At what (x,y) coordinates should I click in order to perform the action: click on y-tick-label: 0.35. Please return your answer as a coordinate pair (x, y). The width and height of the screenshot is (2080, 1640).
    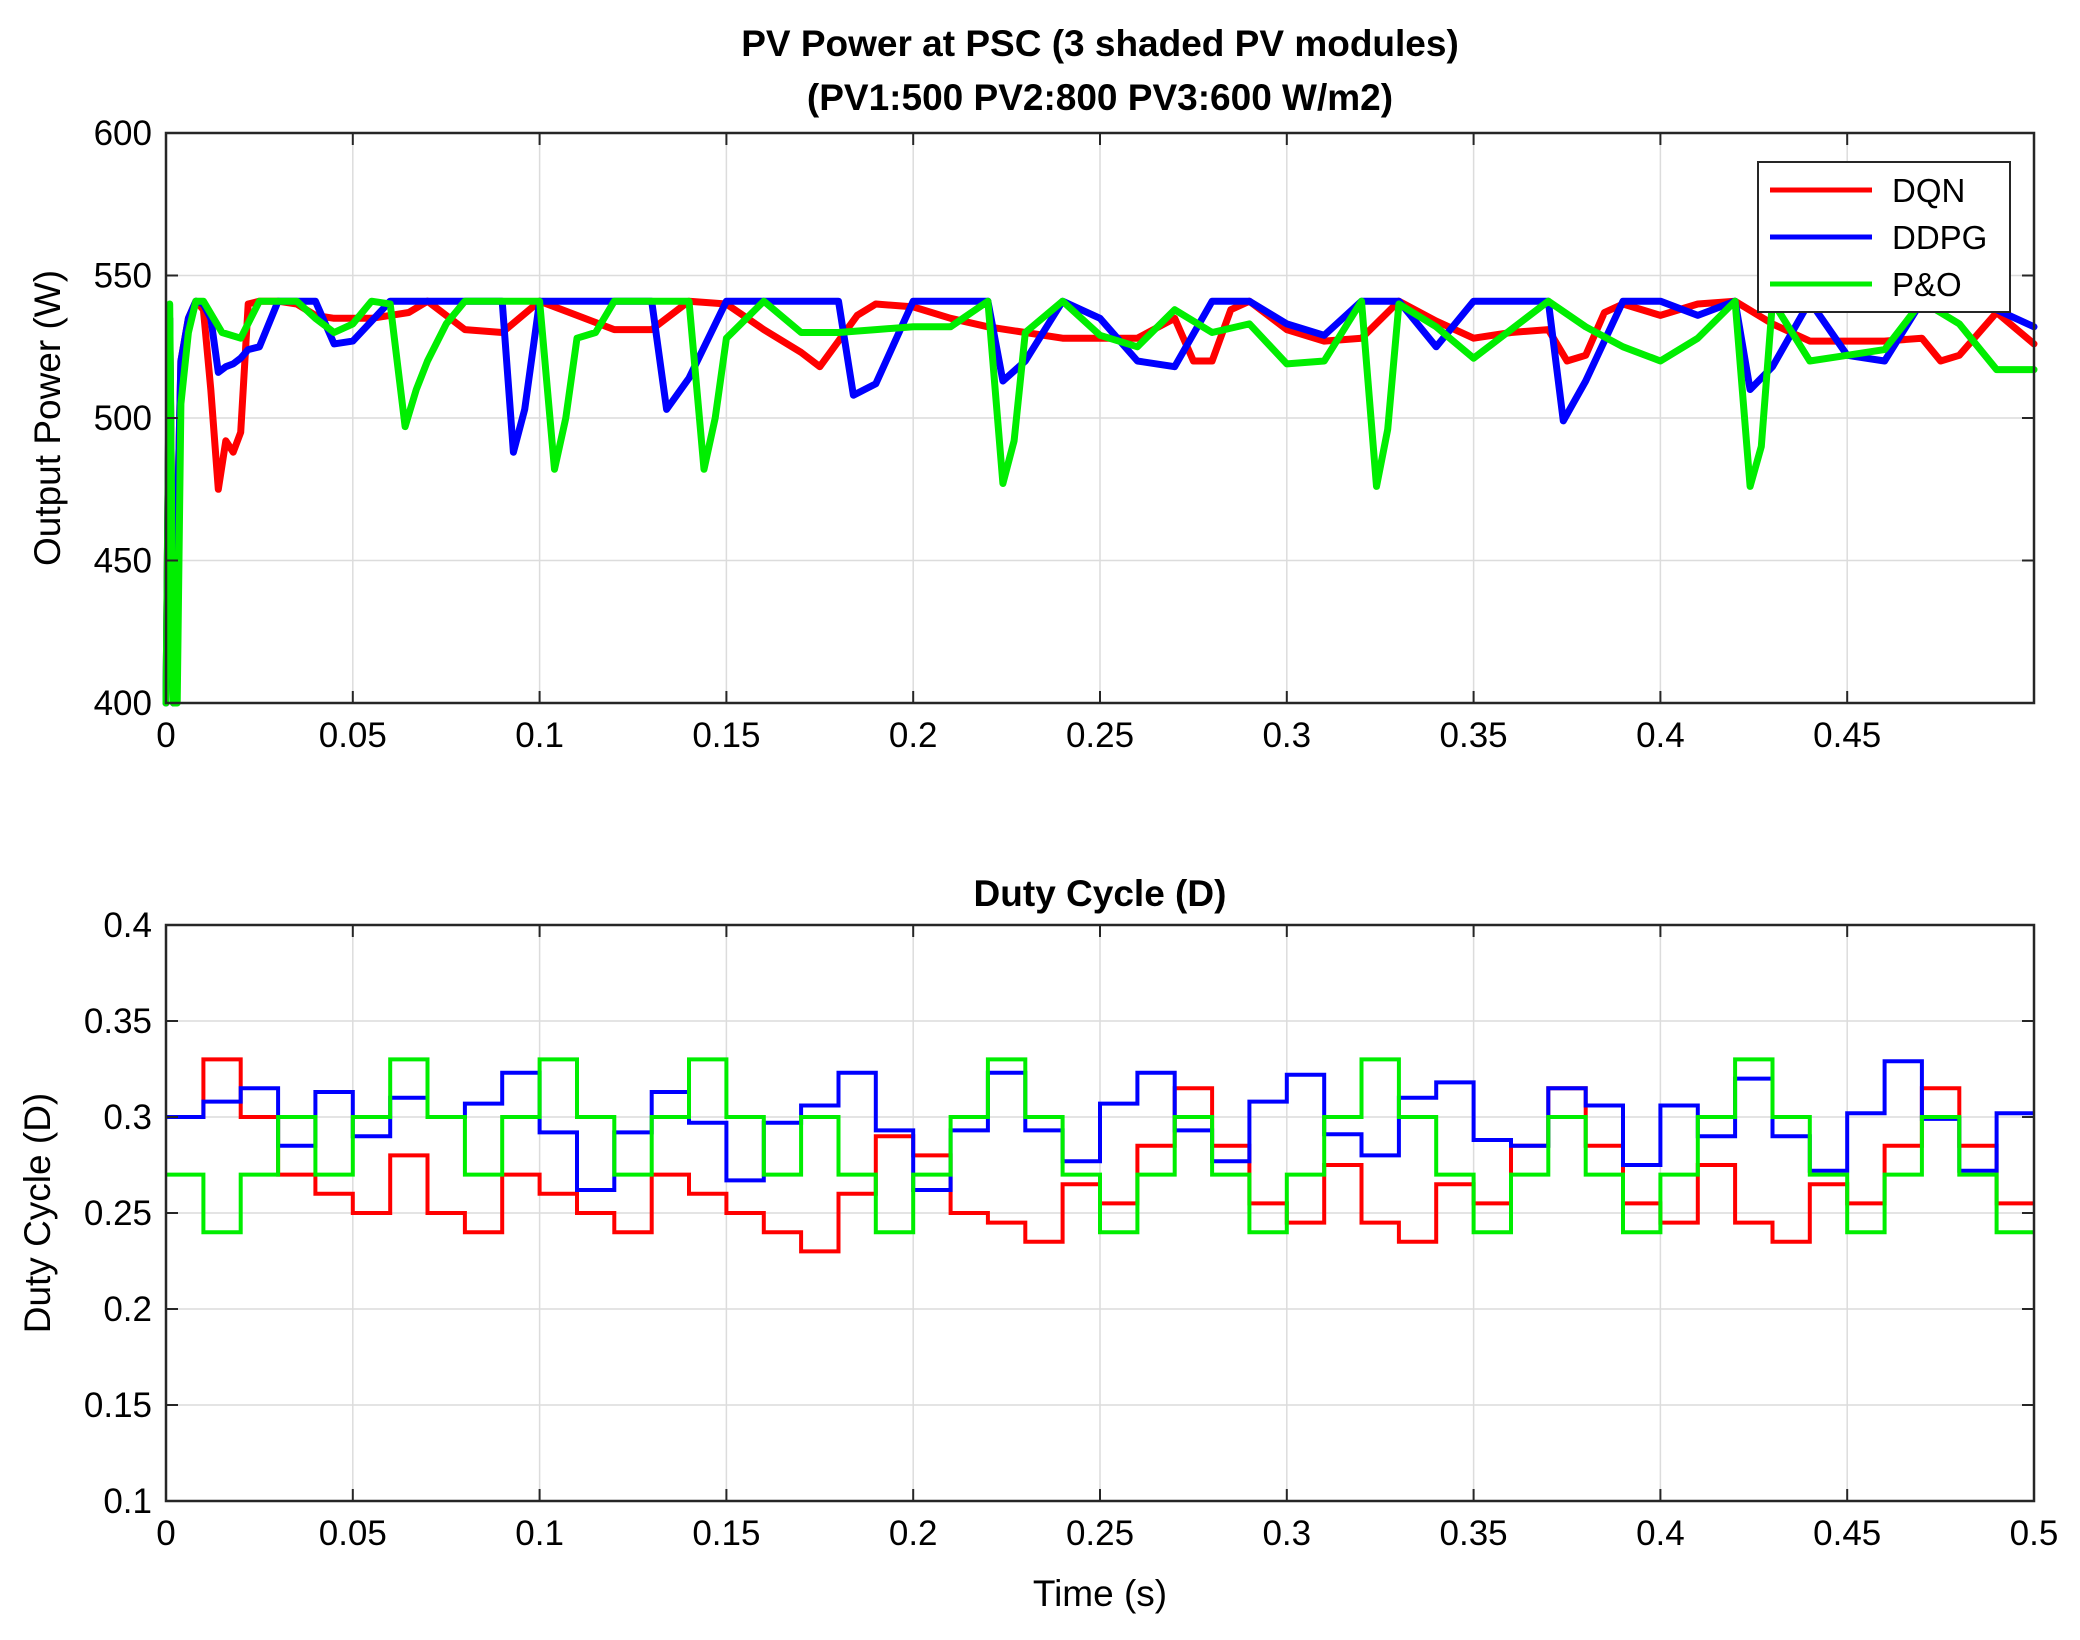
    Looking at the image, I should click on (118, 1021).